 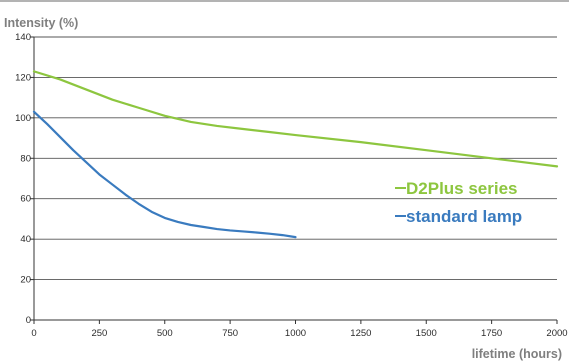 I want to click on x-tick-label: 250, so click(x=99, y=333).